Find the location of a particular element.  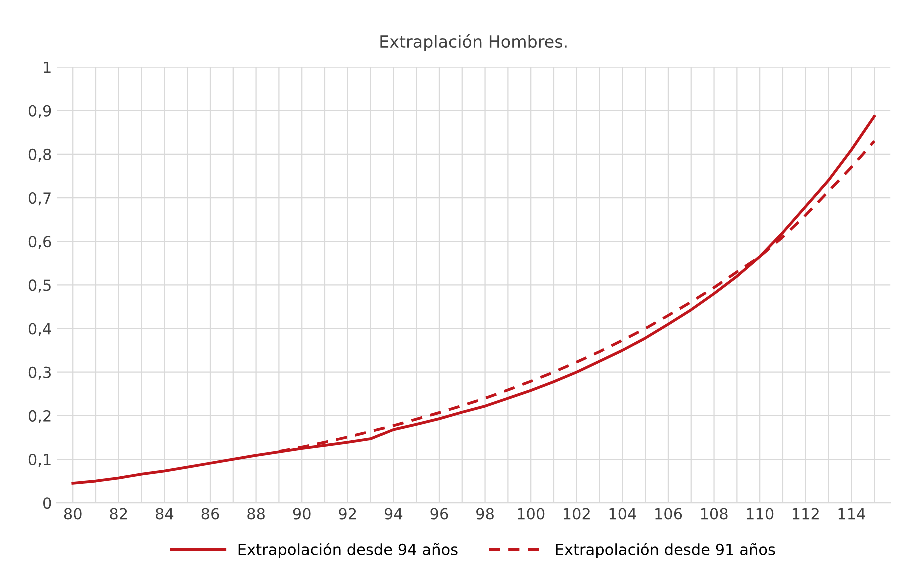

x-tick-label: 80 is located at coordinates (73, 514).